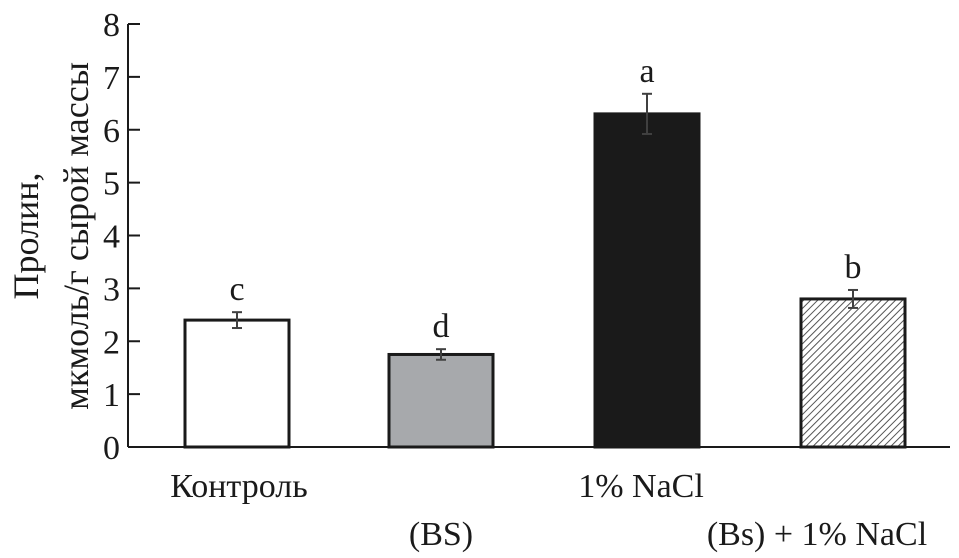 Image resolution: width=959 pixels, height=558 pixels. Describe the element at coordinates (646, 71) in the screenshot. I see `significance-label: a` at that location.